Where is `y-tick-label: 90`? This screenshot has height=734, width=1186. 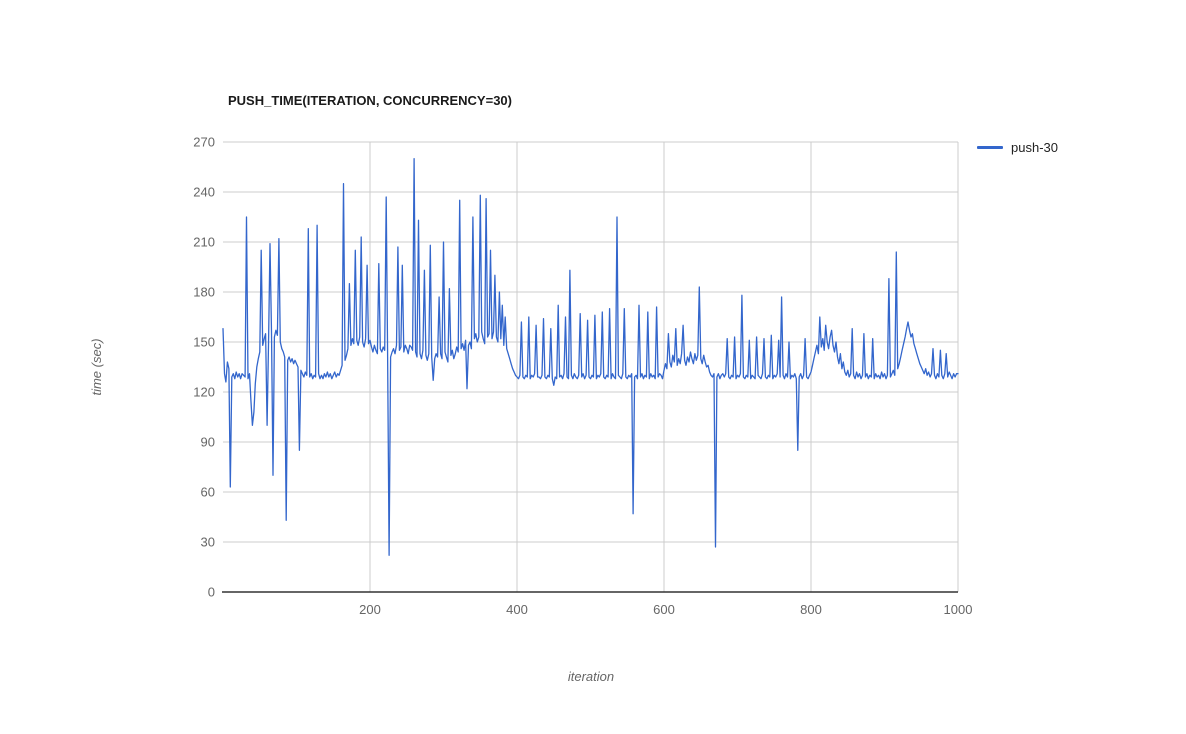 y-tick-label: 90 is located at coordinates (208, 442).